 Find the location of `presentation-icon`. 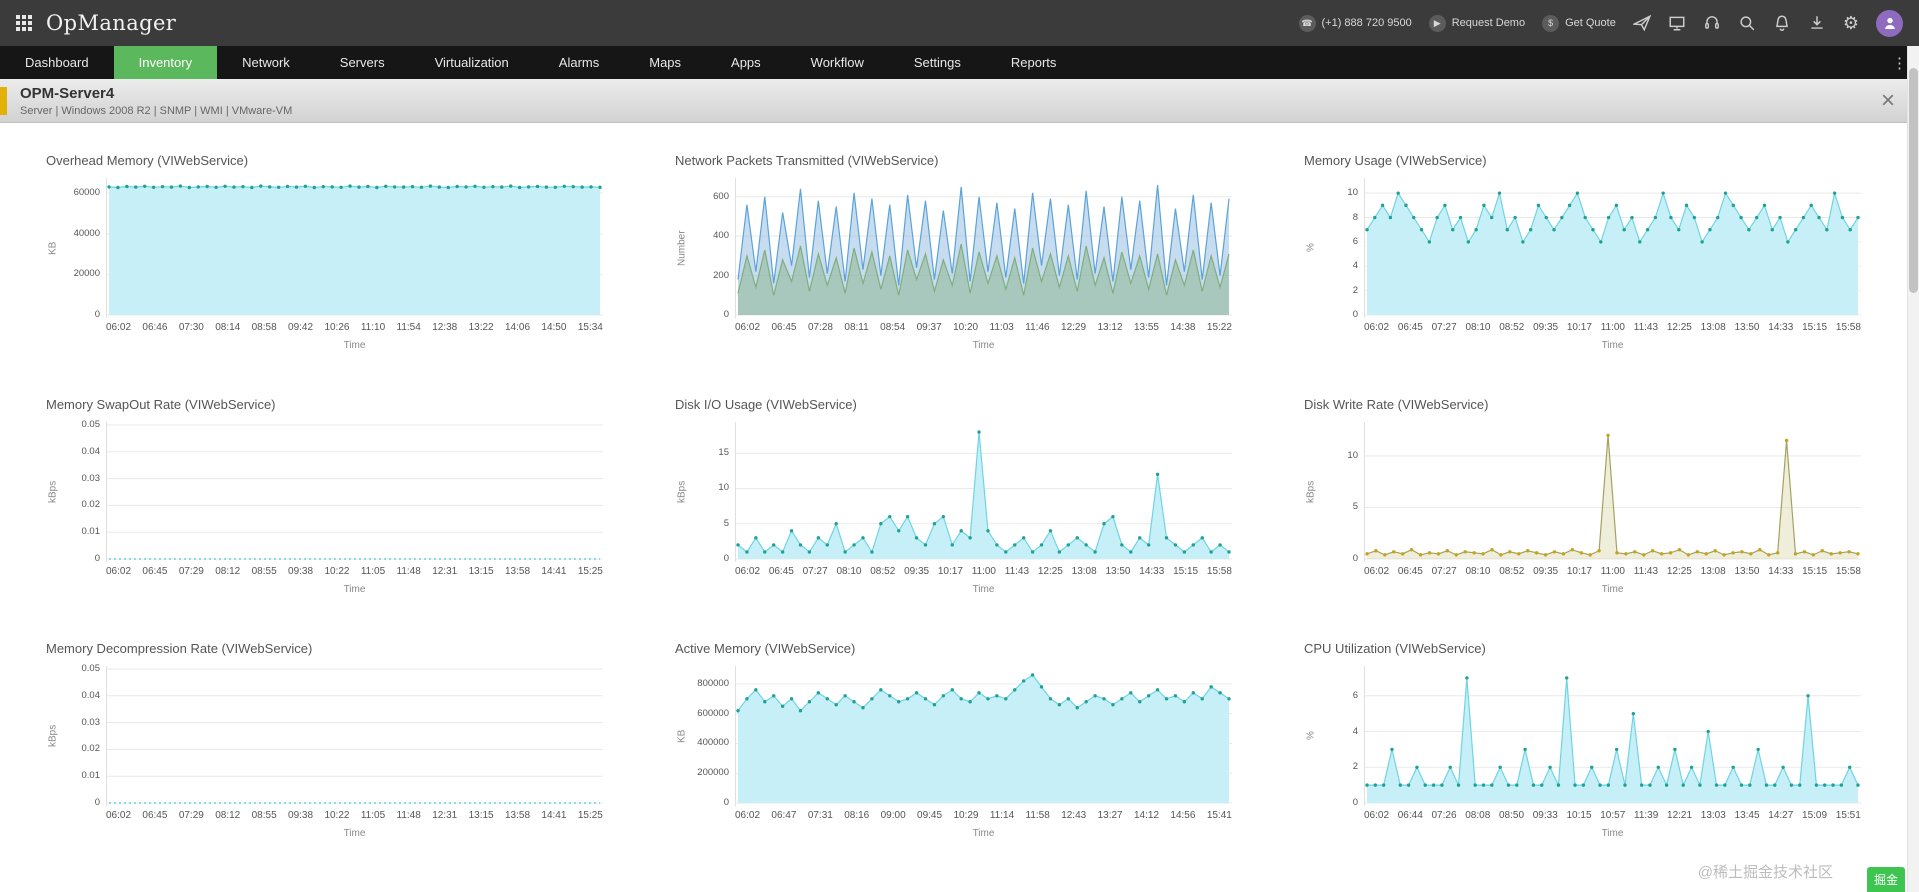

presentation-icon is located at coordinates (1677, 23).